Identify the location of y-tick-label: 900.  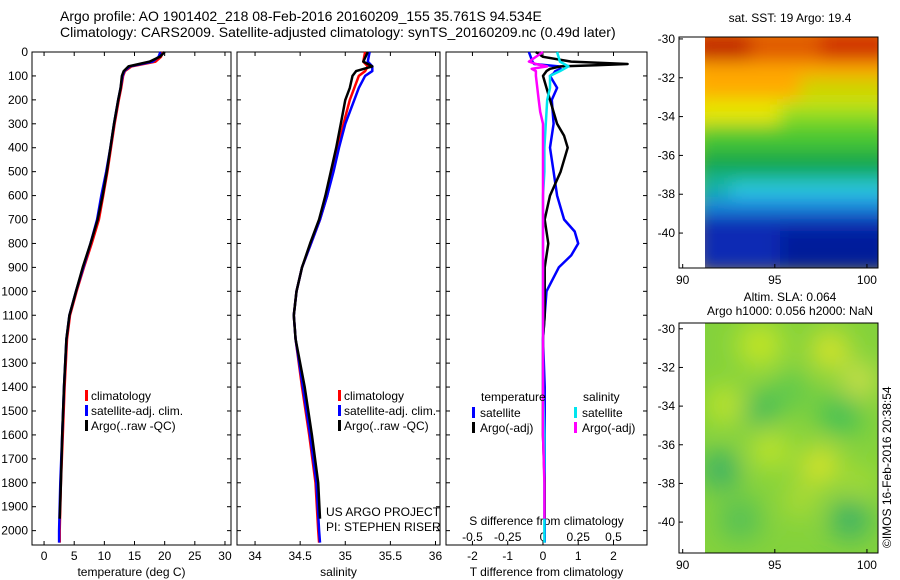
(18, 267).